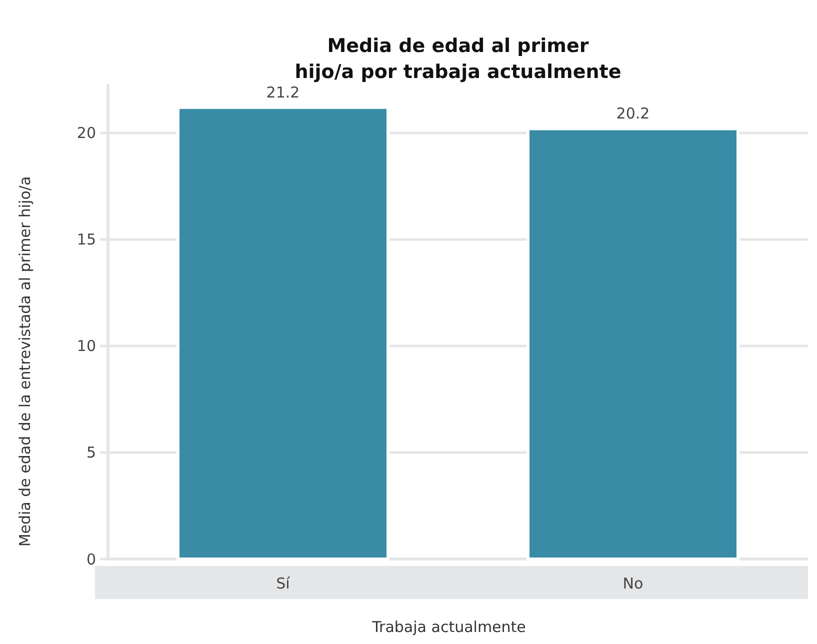 This screenshot has height=644, width=817. Describe the element at coordinates (633, 113) in the screenshot. I see `data-label: 20.2` at that location.